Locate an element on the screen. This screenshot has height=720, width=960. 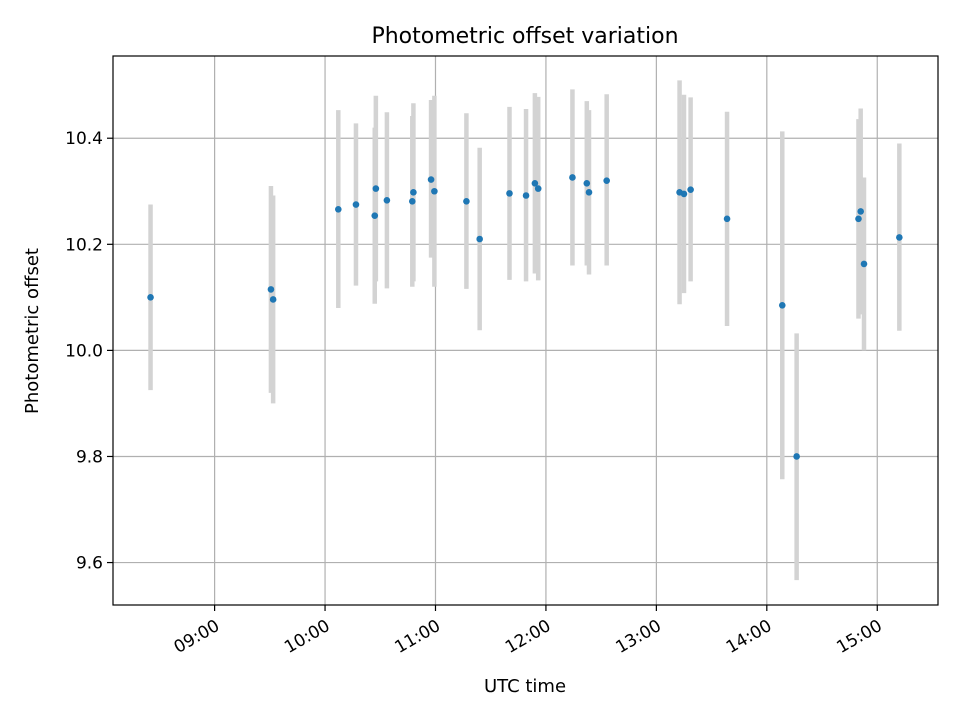
x-axis-label: UTC time is located at coordinates (525, 686).